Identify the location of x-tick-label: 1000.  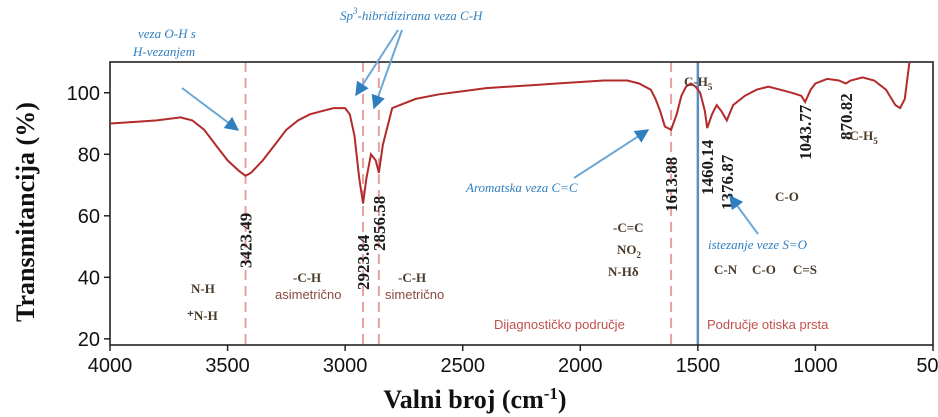
(815, 366).